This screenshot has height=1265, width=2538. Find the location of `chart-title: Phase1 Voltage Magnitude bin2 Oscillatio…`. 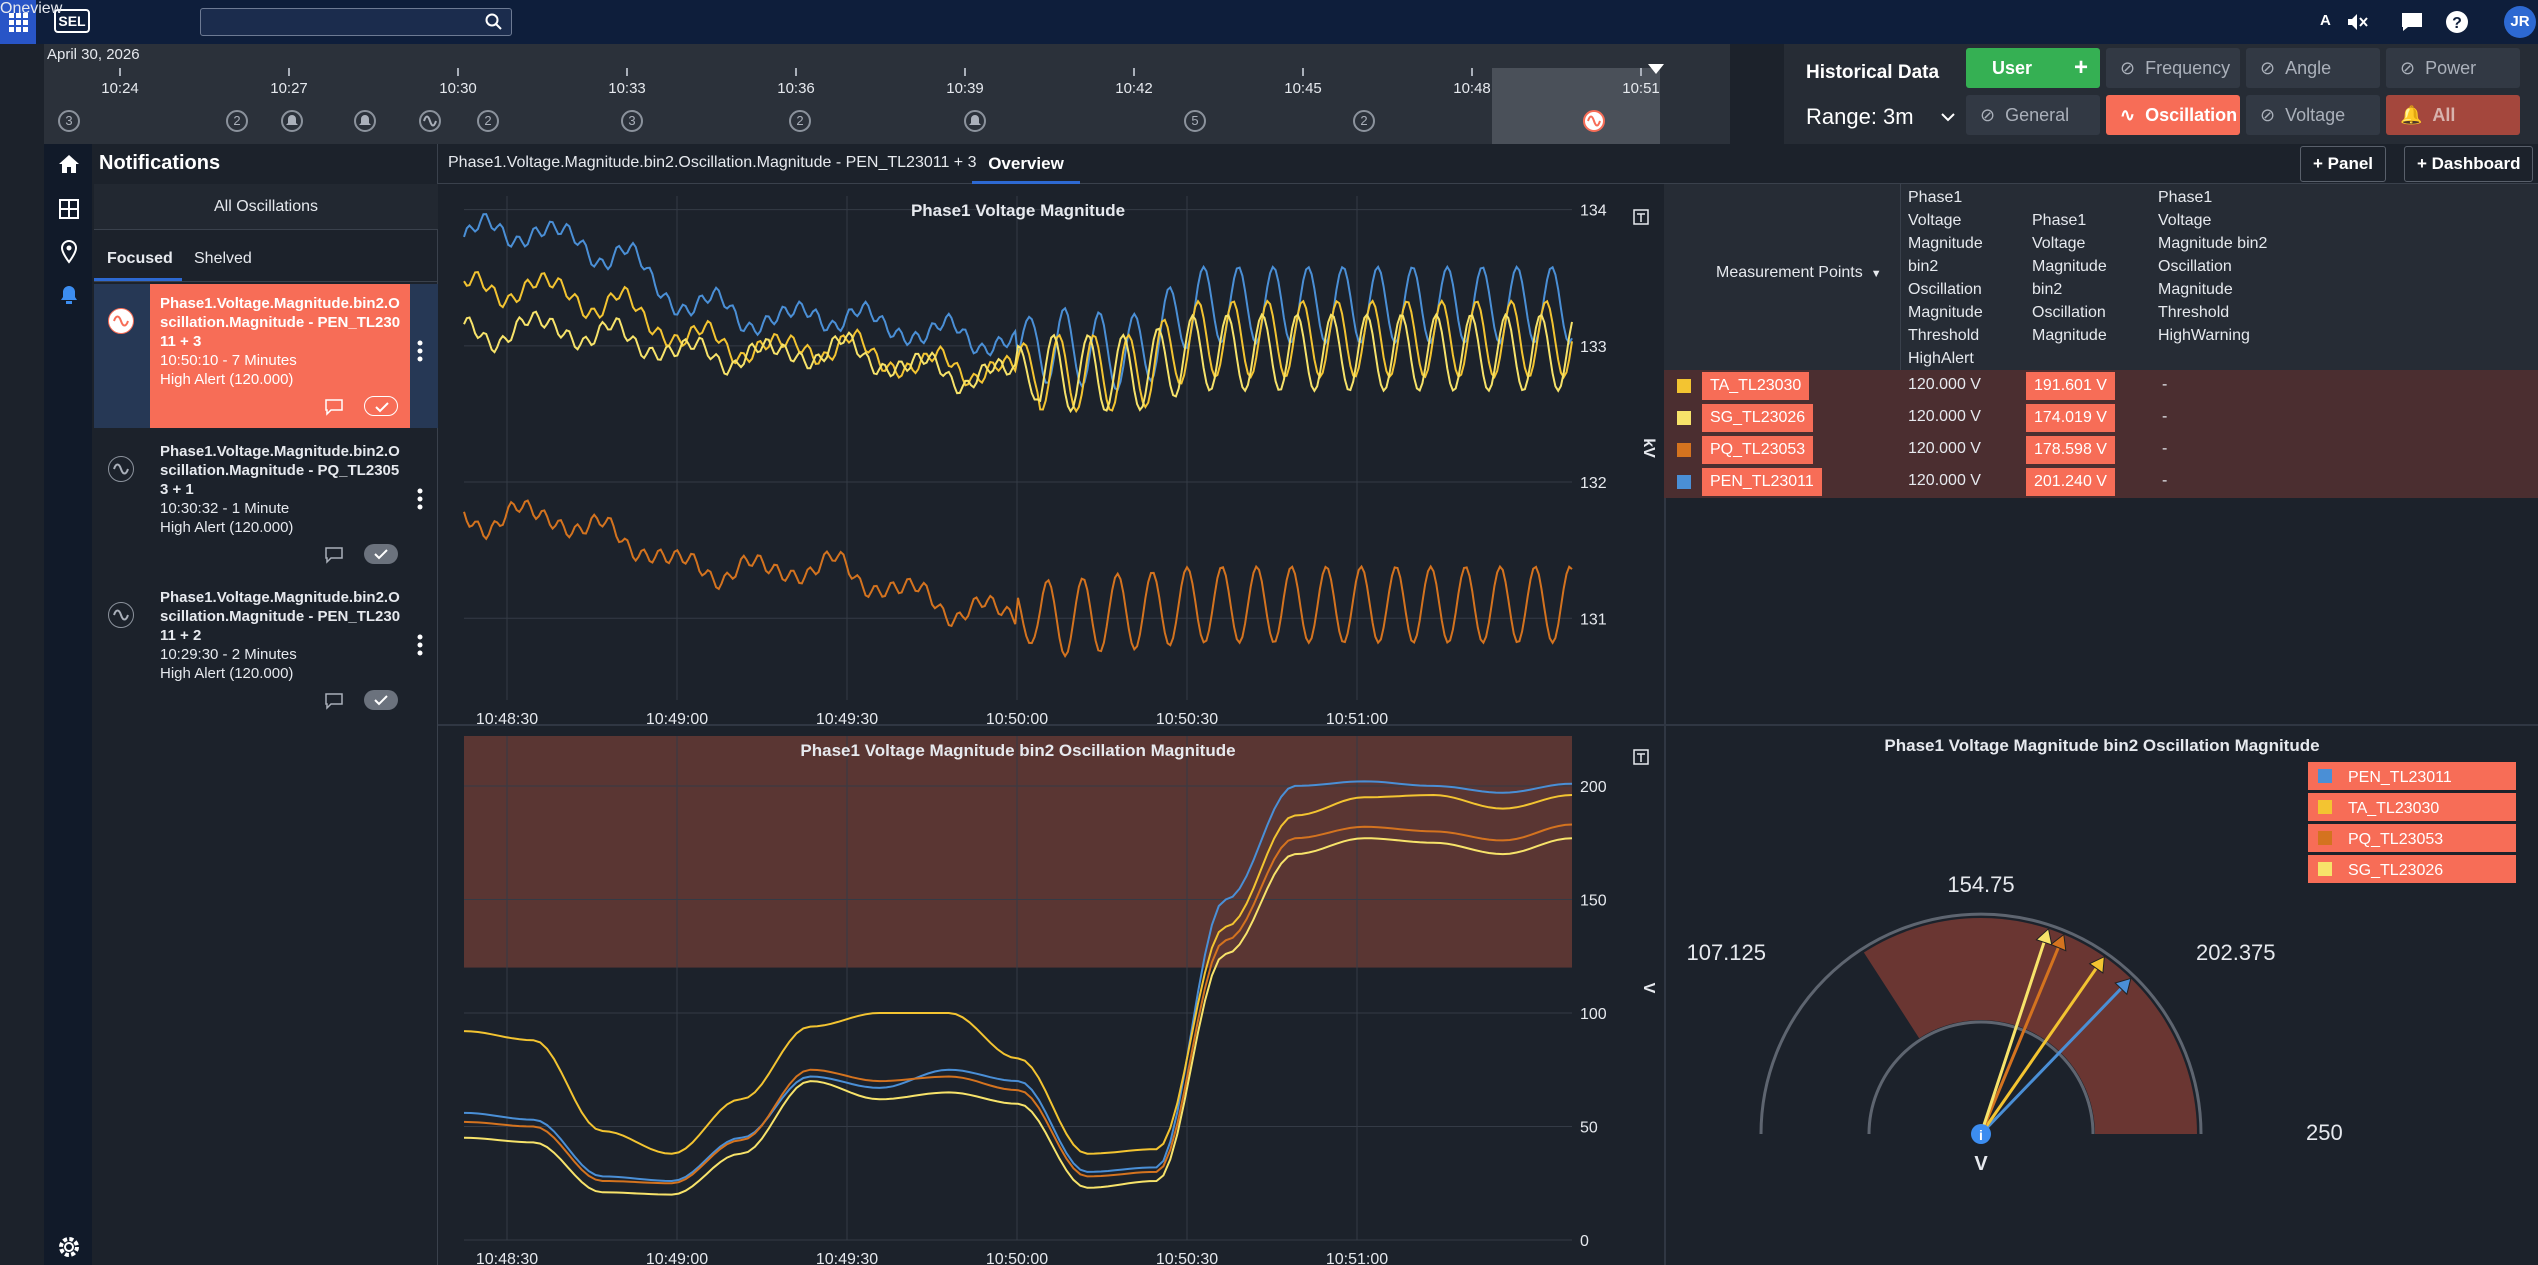

chart-title: Phase1 Voltage Magnitude bin2 Oscillatio… is located at coordinates (1017, 750).